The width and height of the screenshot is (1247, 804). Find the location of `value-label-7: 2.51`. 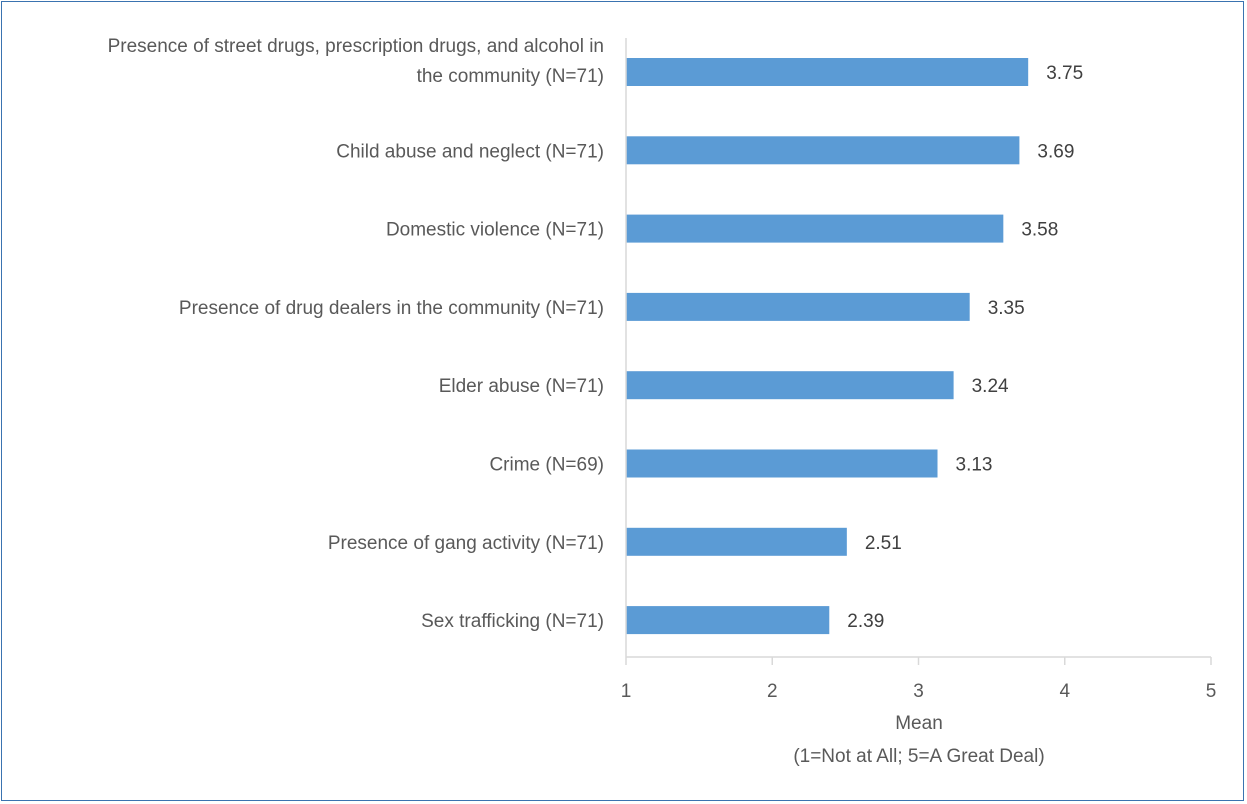

value-label-7: 2.51 is located at coordinates (883, 543).